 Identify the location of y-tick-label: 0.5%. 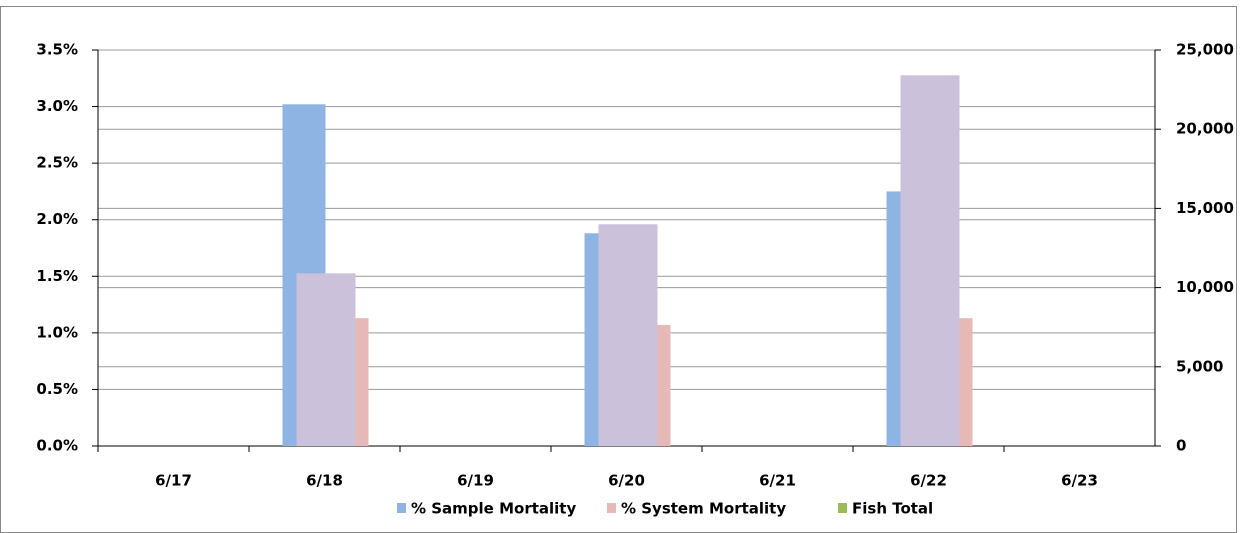
(57, 389).